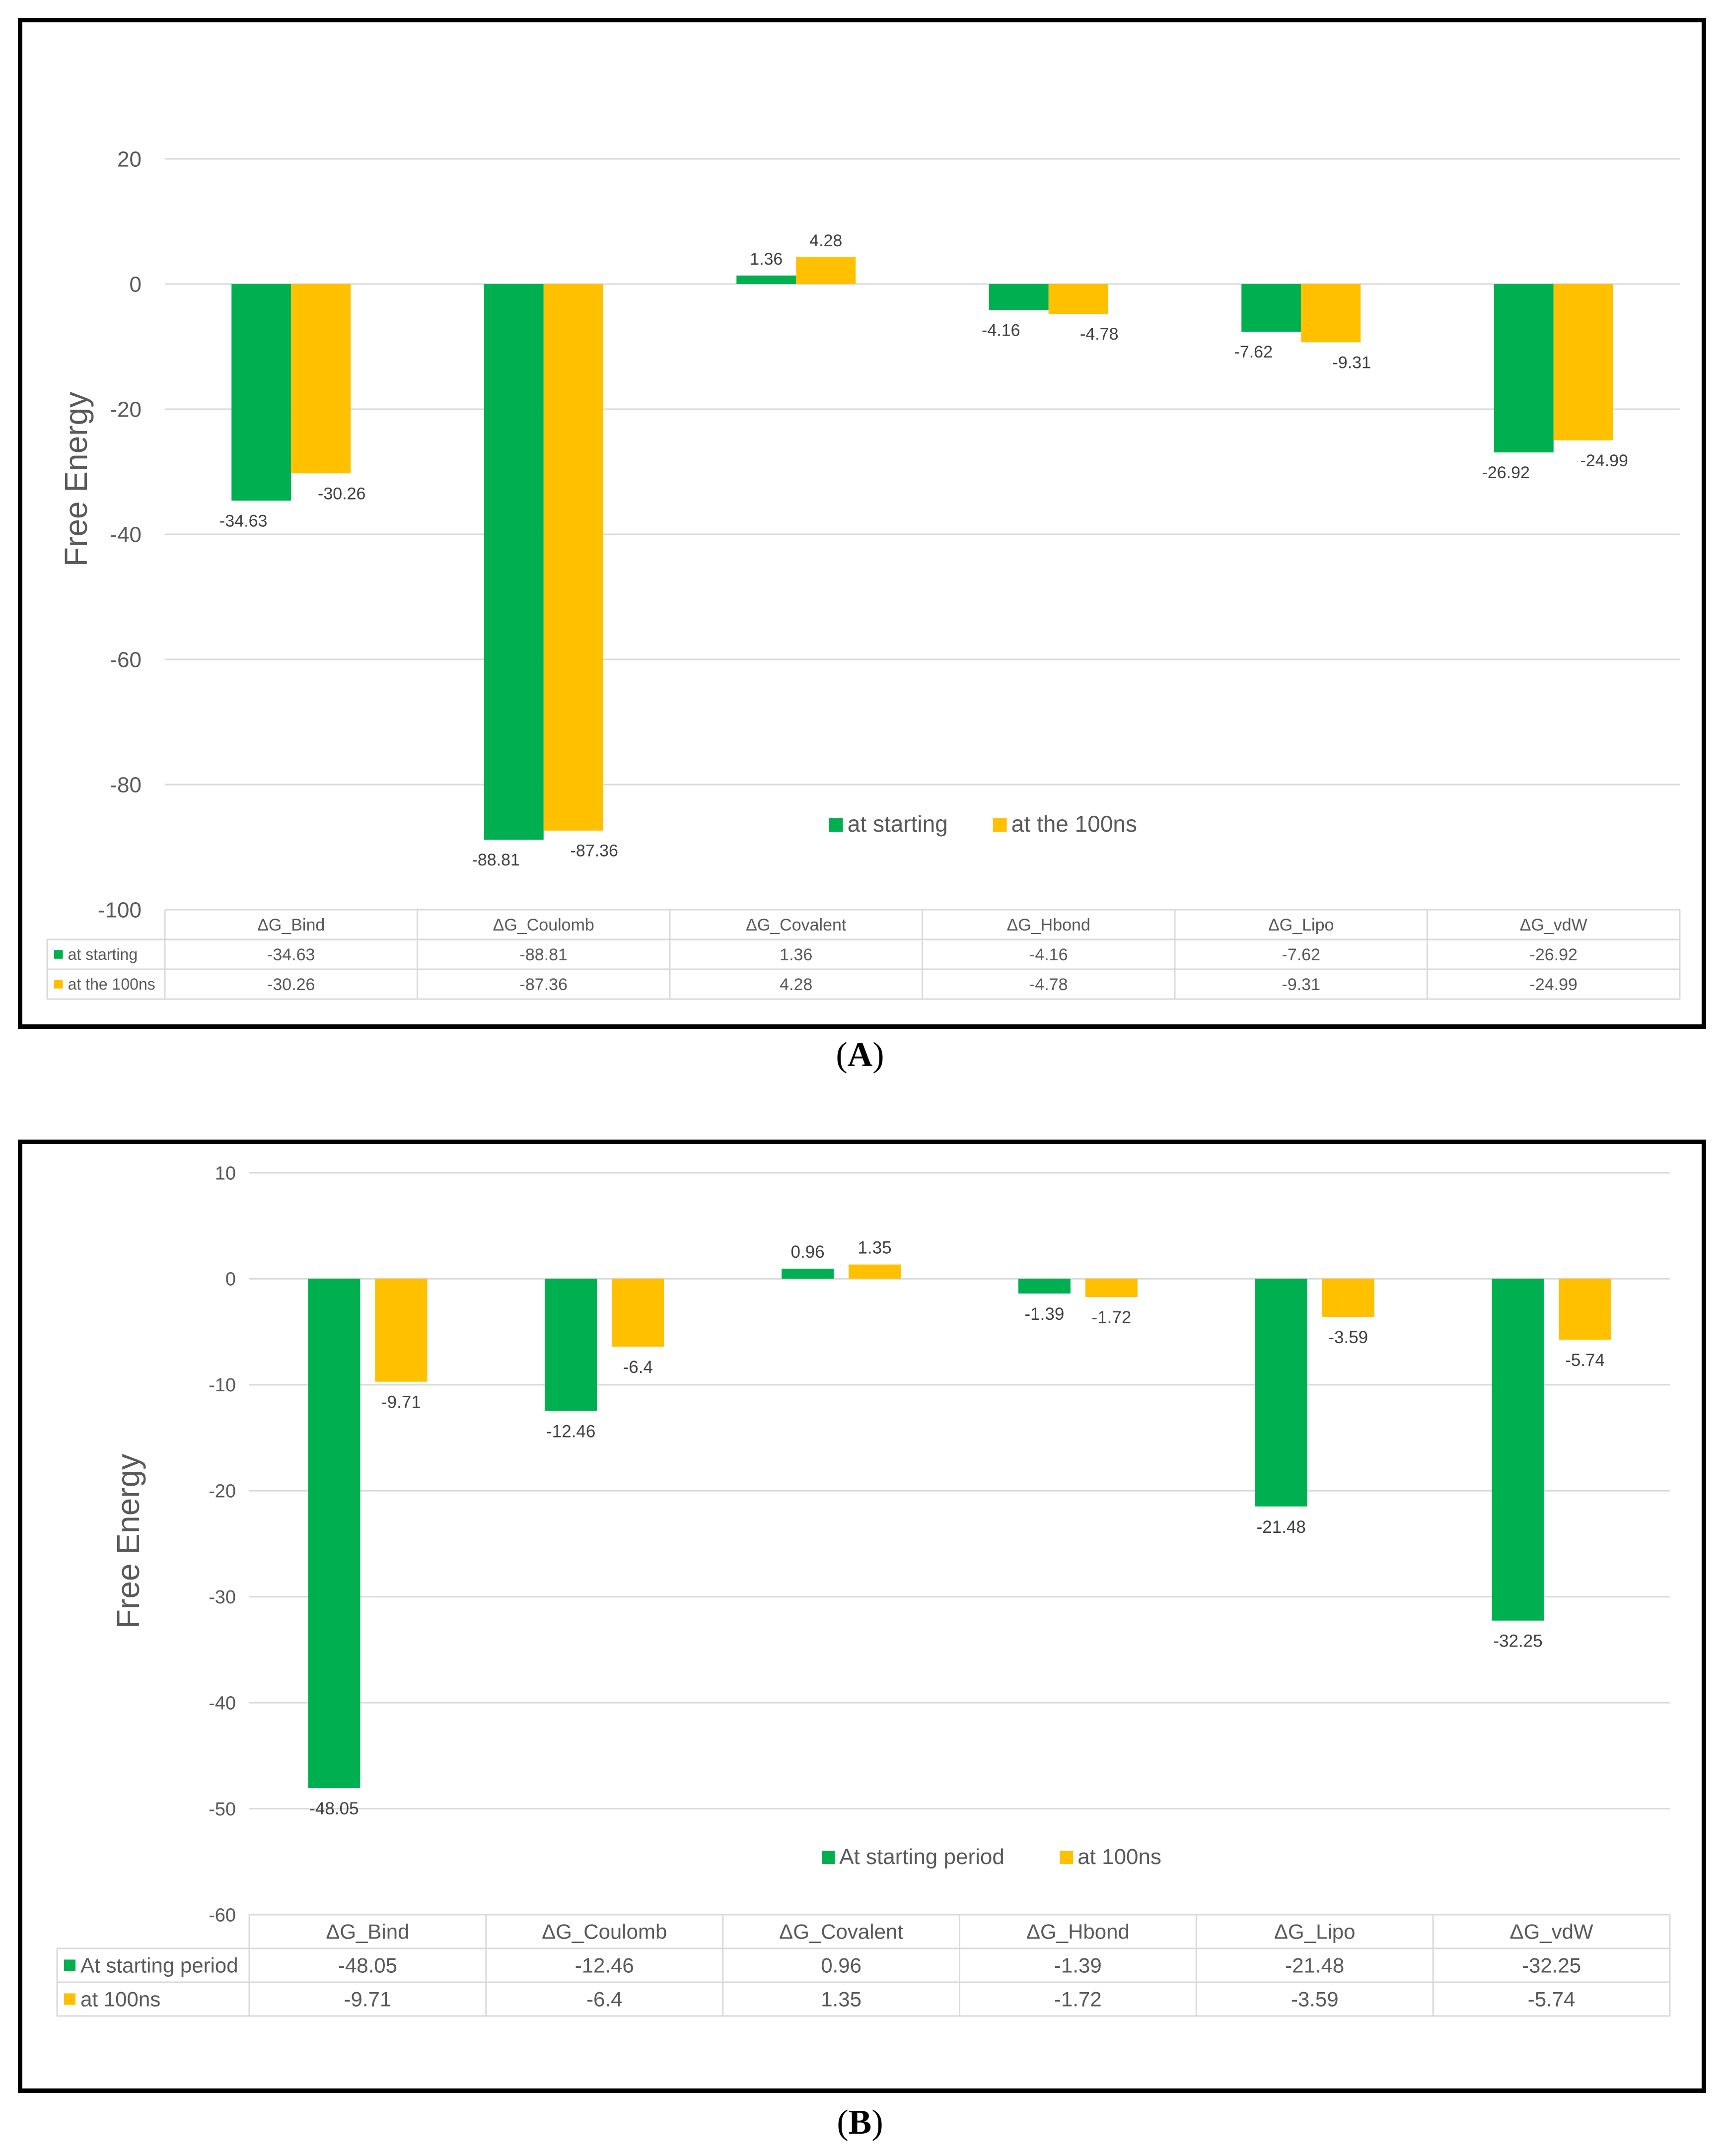  Describe the element at coordinates (544, 984) in the screenshot. I see `table-cell: -87.36` at that location.